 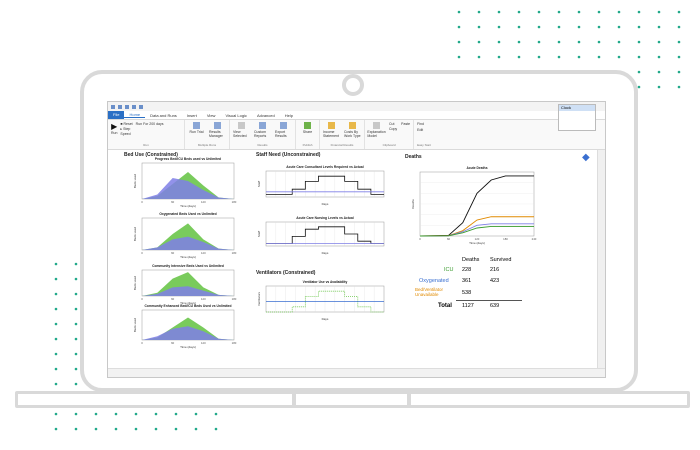 I want to click on costs-by-work-type-label: Costs By Work Type, so click(x=352, y=134).